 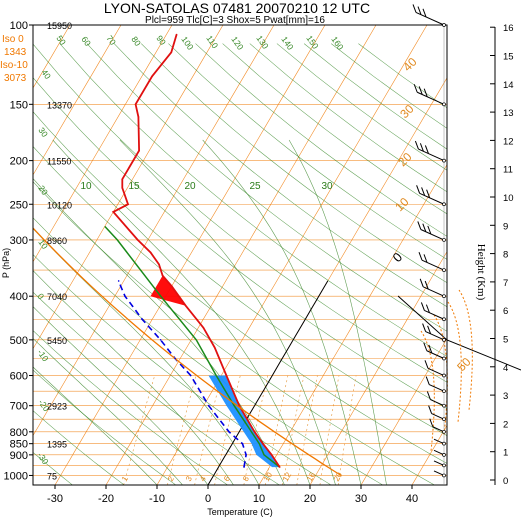 What do you see at coordinates (106, 499) in the screenshot?
I see `x-tick-label: -20` at bounding box center [106, 499].